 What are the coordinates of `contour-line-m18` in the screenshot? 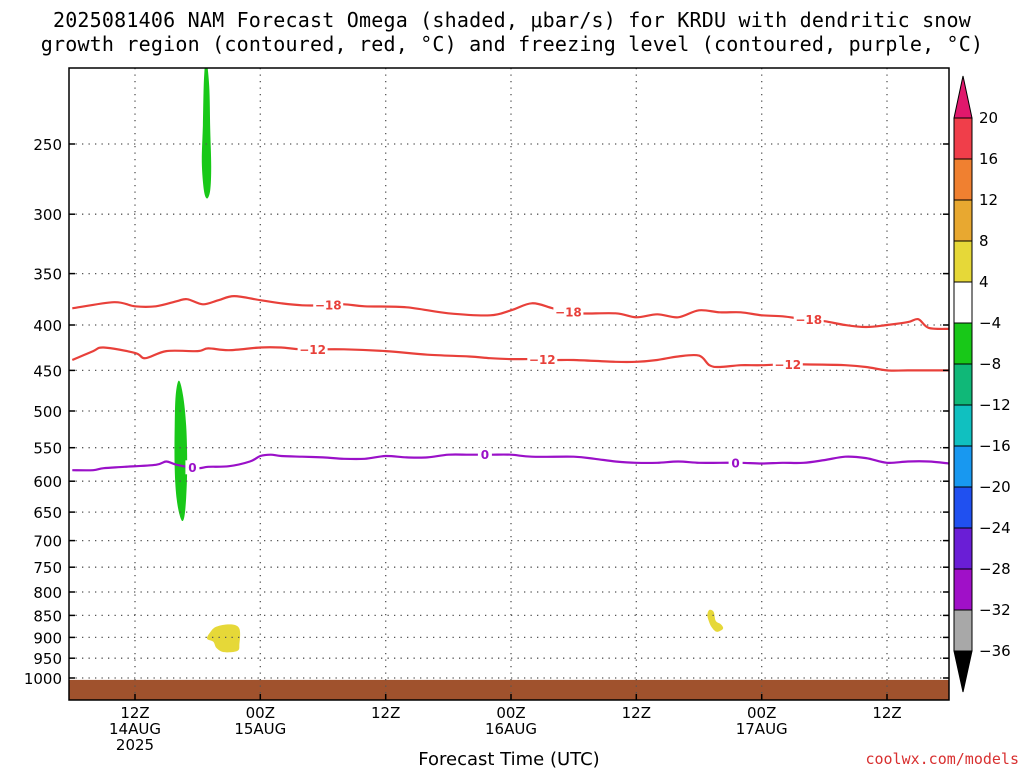 It's located at (510, 313).